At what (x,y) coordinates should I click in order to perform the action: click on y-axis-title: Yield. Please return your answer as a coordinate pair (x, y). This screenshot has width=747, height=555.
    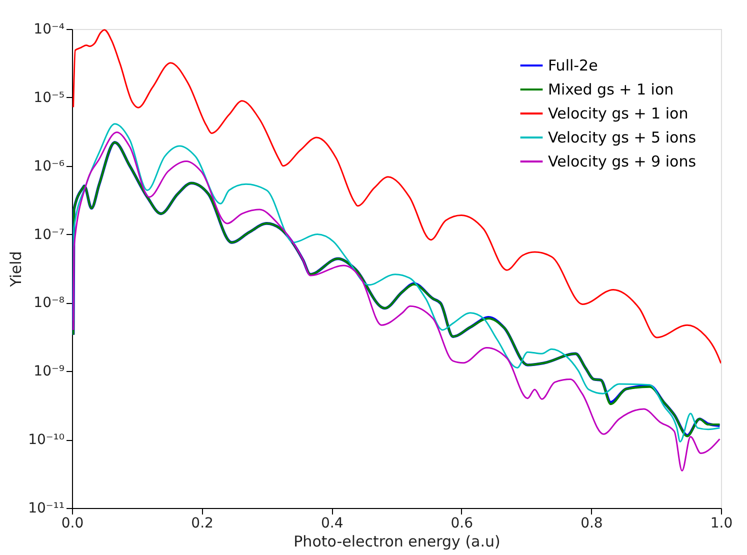
    Looking at the image, I should click on (16, 269).